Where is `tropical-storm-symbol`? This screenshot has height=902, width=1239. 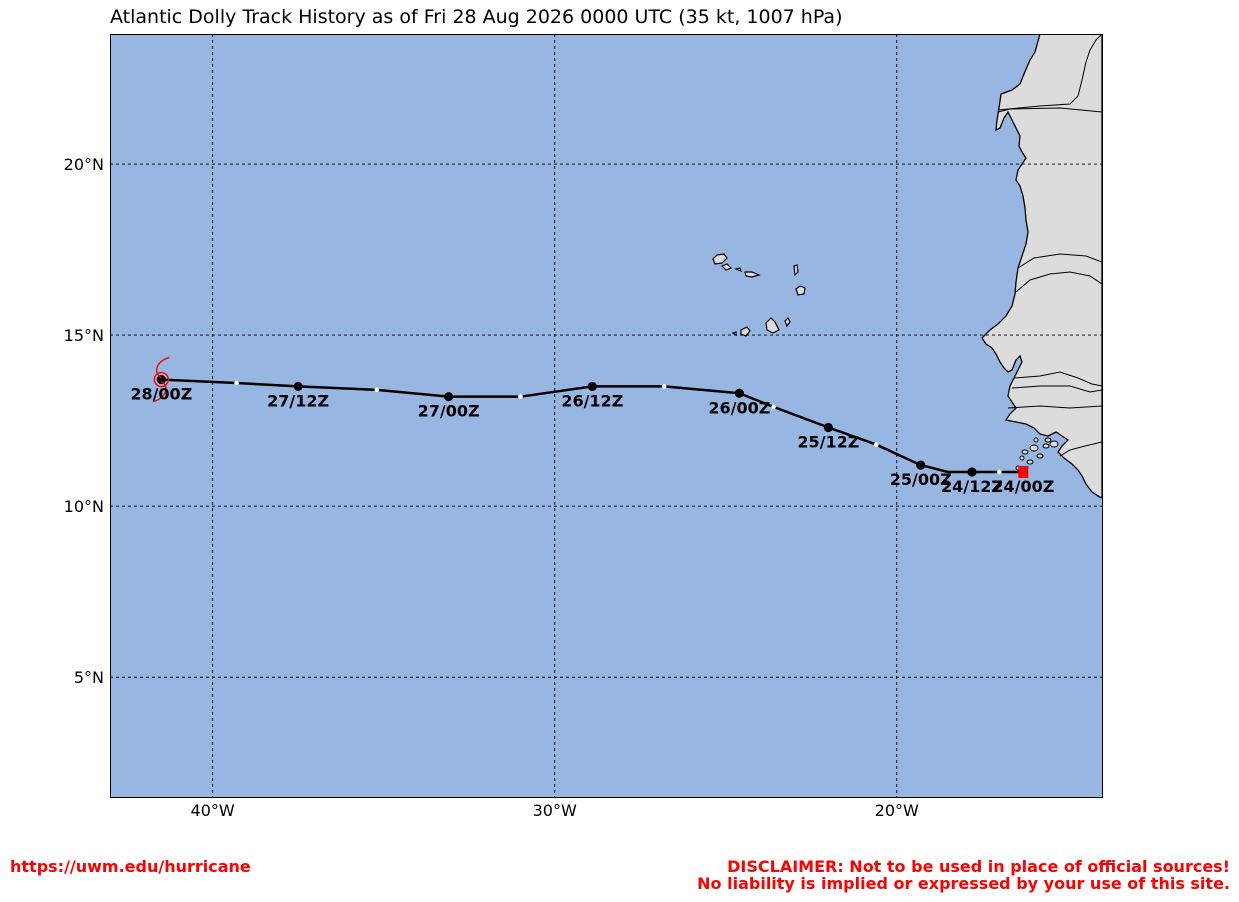 tropical-storm-symbol is located at coordinates (161, 379).